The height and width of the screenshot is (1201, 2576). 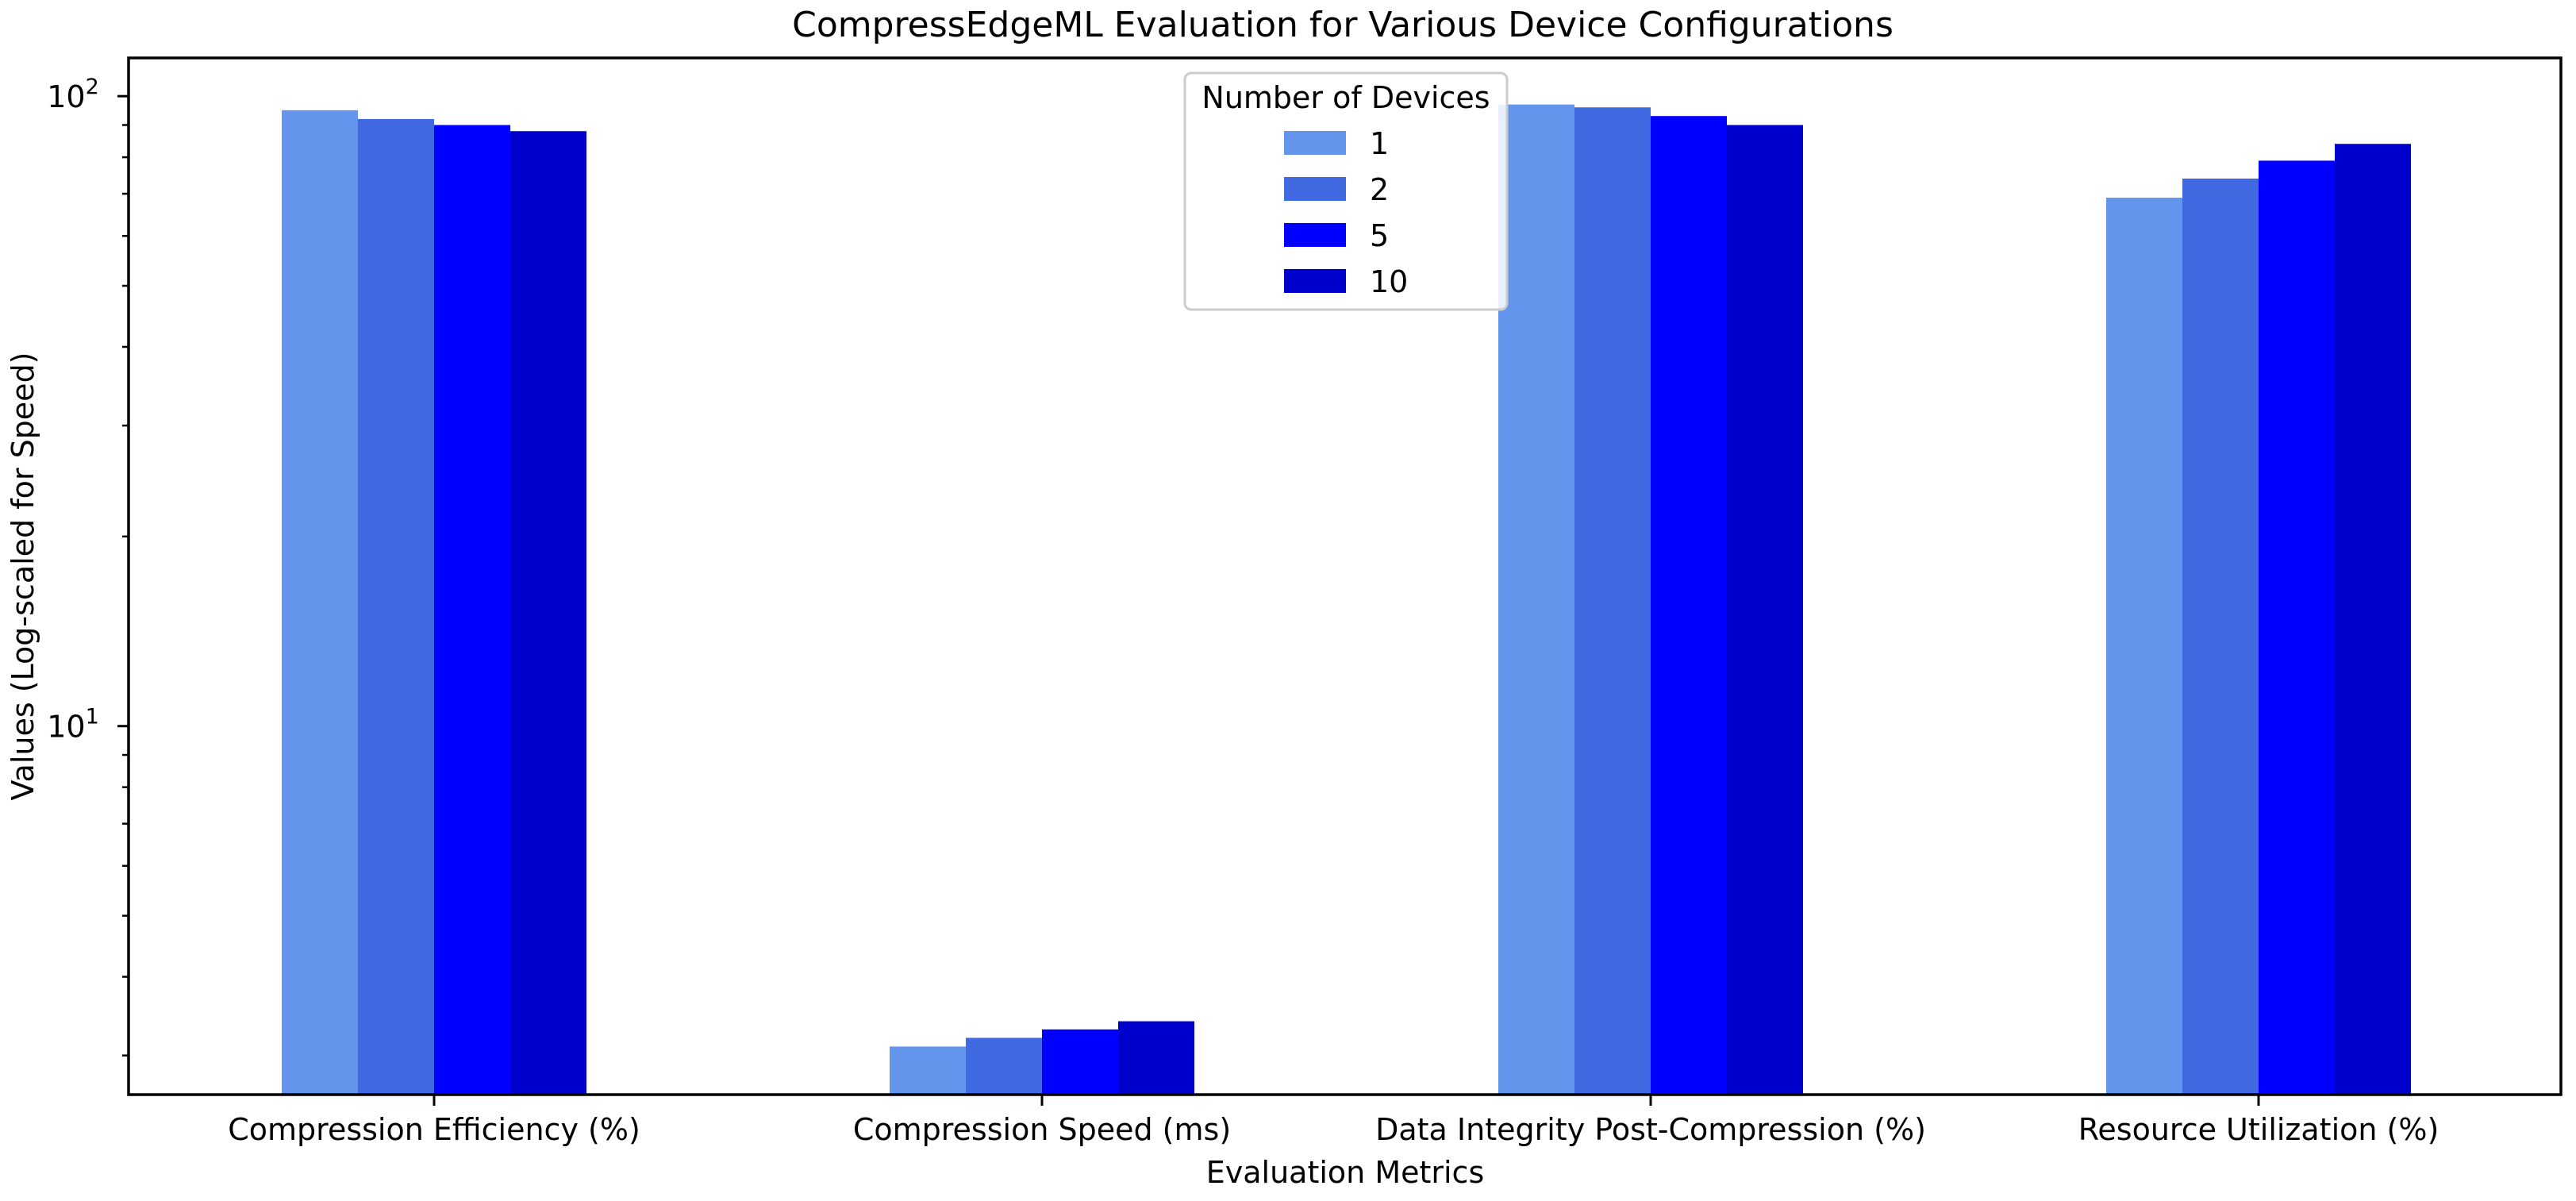 I want to click on legend-label: 2, so click(x=1379, y=189).